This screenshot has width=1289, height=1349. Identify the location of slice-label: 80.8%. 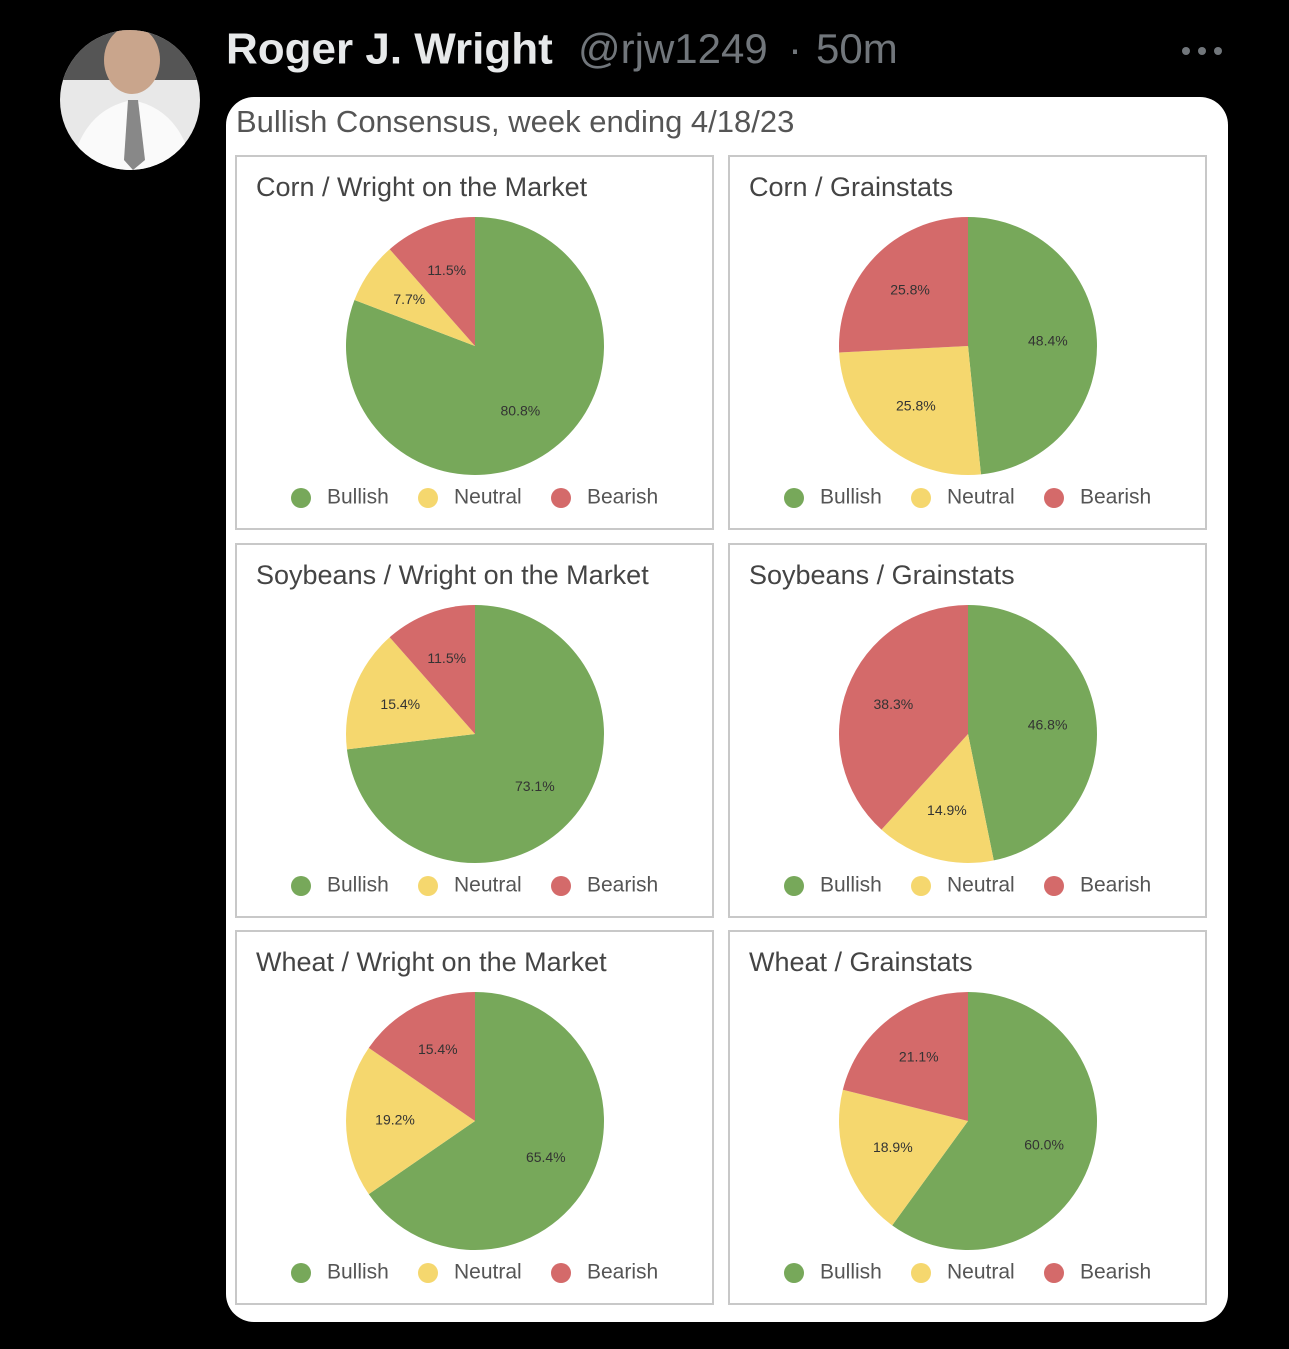
(521, 411).